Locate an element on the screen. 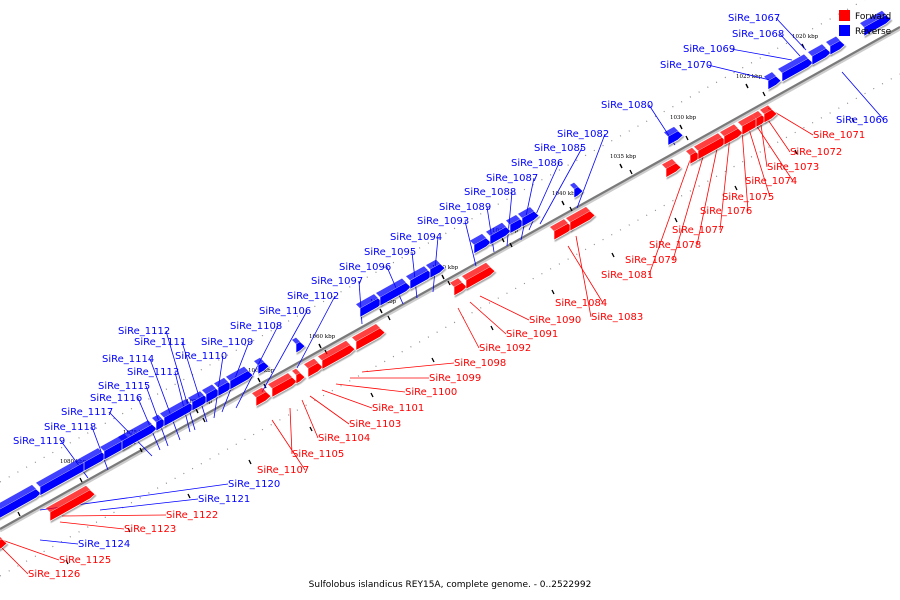 The image size is (900, 600). gene-label-sire-1113: SiRe_1113 is located at coordinates (153, 372).